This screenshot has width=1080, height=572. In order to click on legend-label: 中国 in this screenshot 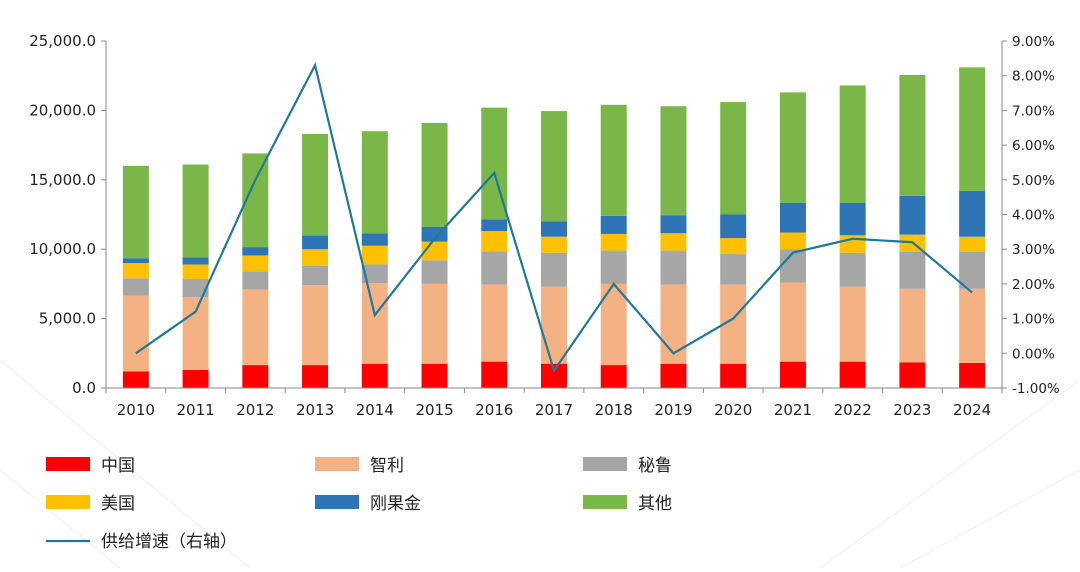, I will do `click(118, 466)`.